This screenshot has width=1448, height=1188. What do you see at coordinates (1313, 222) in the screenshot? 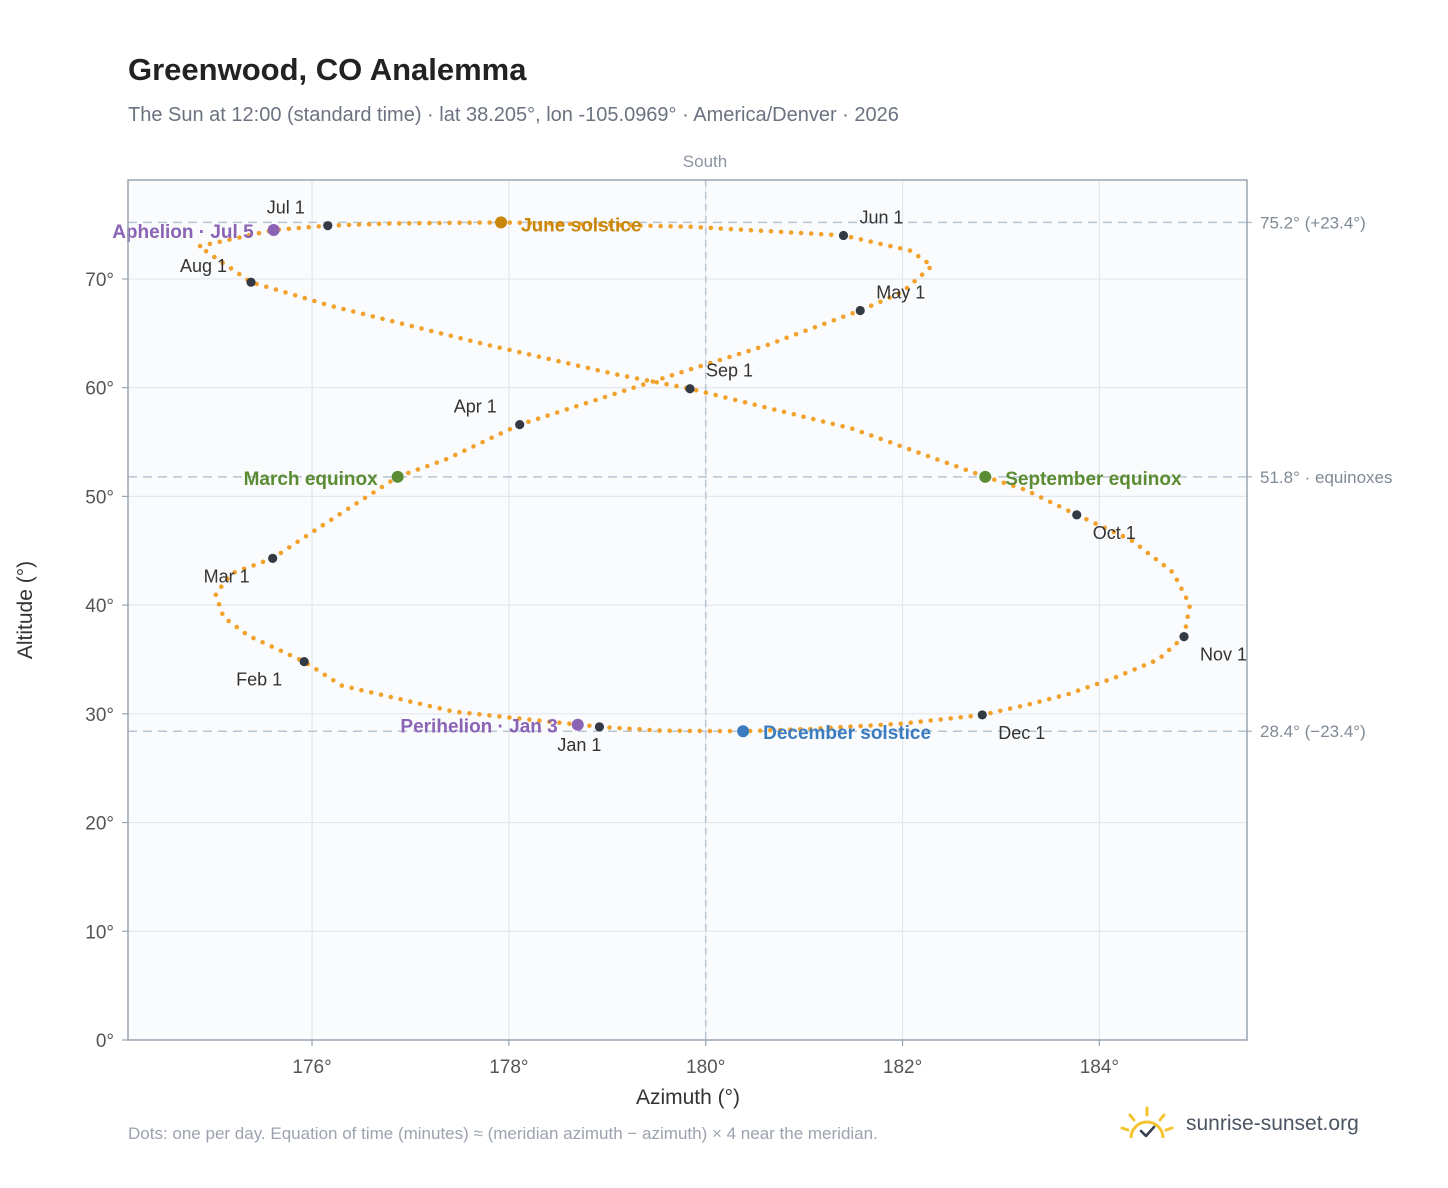
I see `reference-line-label: 75.2° (+23.4°)` at bounding box center [1313, 222].